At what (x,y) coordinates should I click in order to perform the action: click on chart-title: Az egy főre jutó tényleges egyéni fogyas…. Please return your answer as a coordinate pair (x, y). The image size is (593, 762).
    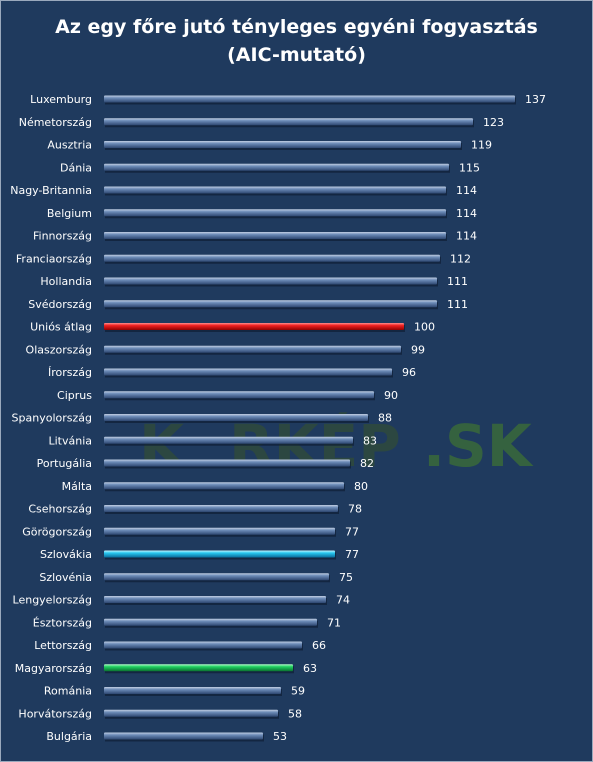
    Looking at the image, I should click on (296, 41).